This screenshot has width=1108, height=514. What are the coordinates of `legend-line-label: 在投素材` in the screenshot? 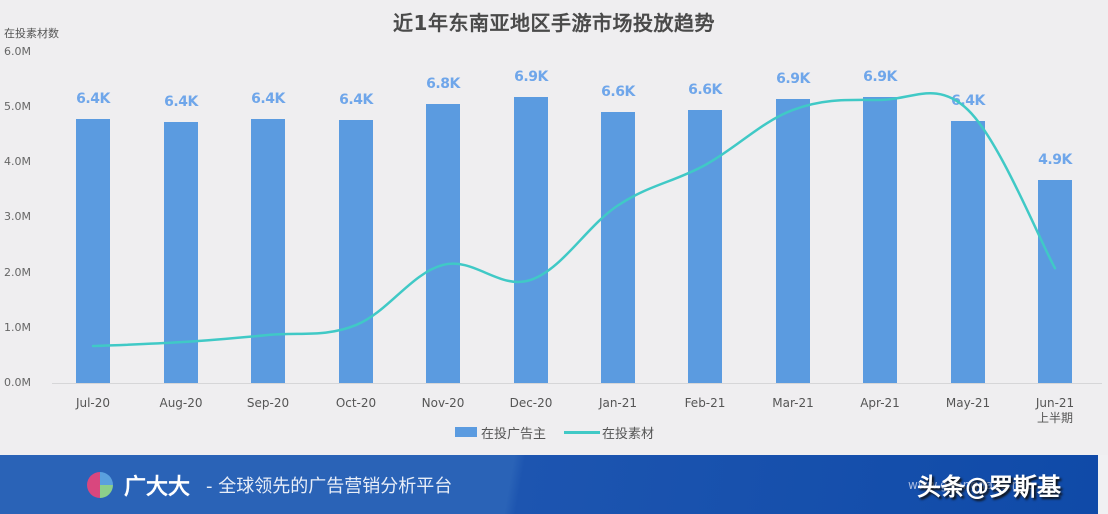 It's located at (628, 434).